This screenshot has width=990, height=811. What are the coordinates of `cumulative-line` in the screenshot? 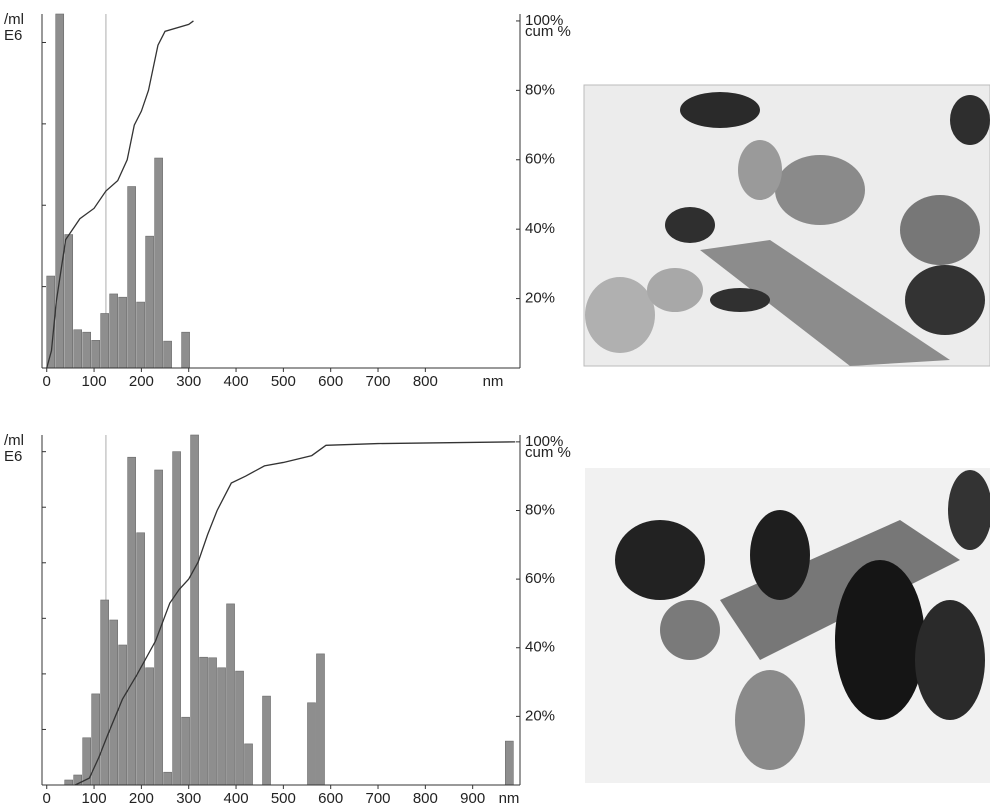 It's located at (120, 194).